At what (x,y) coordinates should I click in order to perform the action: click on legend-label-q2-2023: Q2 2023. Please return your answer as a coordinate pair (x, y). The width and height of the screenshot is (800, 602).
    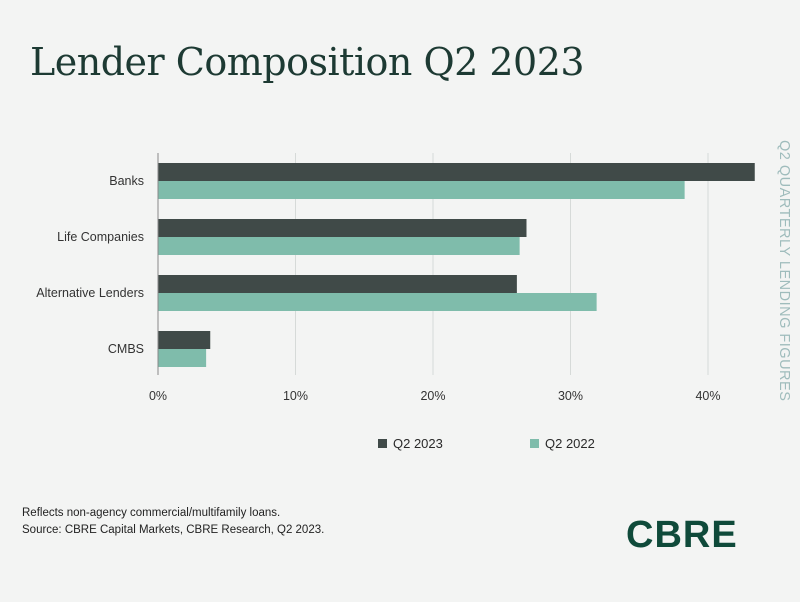
    Looking at the image, I should click on (418, 443).